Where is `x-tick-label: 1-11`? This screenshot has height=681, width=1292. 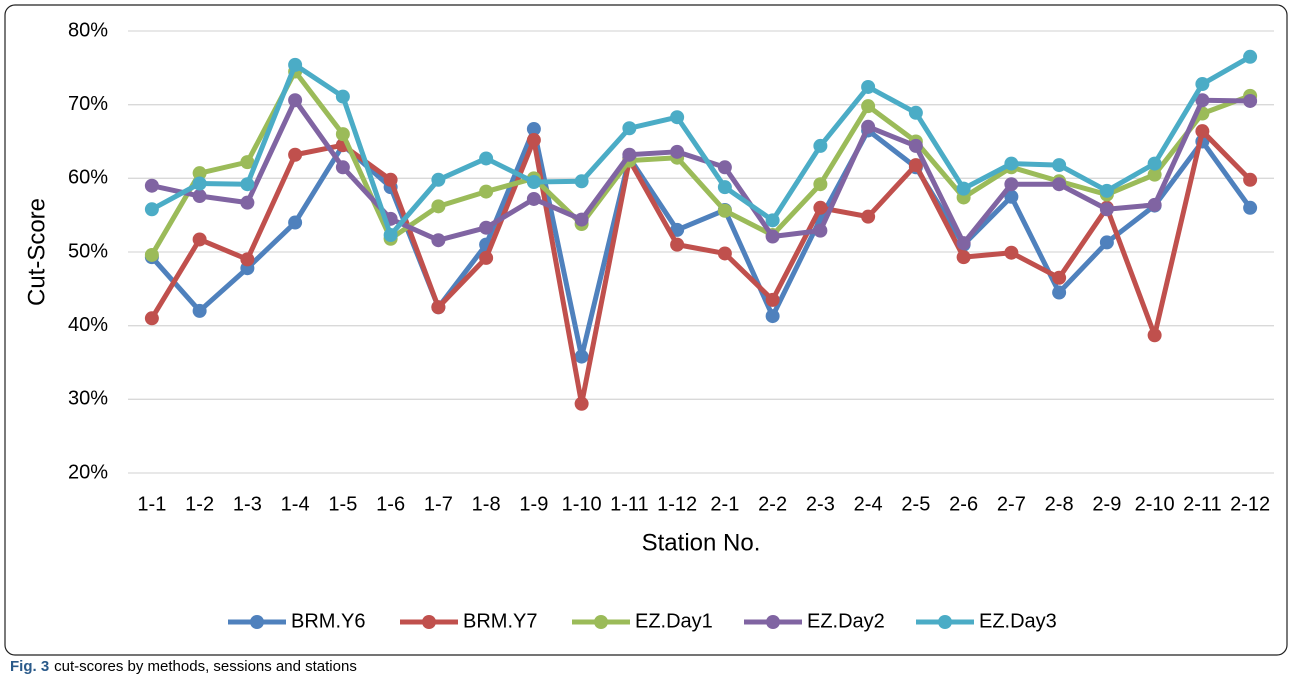 x-tick-label: 1-11 is located at coordinates (629, 504).